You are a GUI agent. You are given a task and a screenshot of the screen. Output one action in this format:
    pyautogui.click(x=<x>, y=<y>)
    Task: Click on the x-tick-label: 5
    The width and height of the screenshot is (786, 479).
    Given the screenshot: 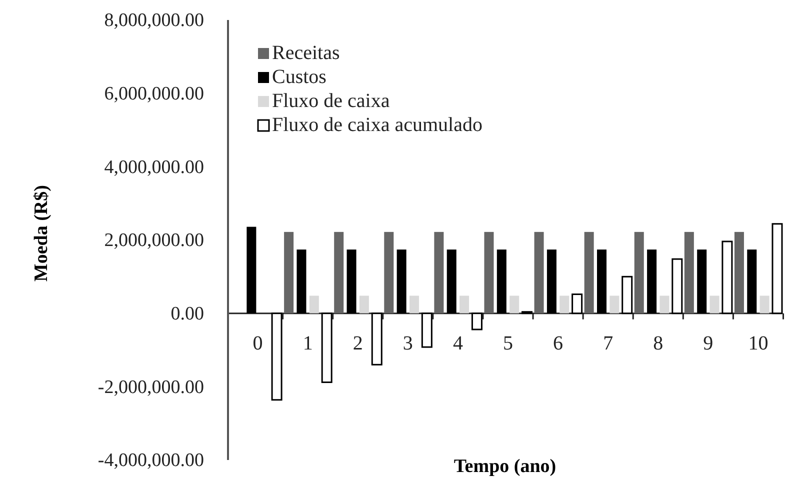 What is the action you would take?
    pyautogui.click(x=508, y=343)
    